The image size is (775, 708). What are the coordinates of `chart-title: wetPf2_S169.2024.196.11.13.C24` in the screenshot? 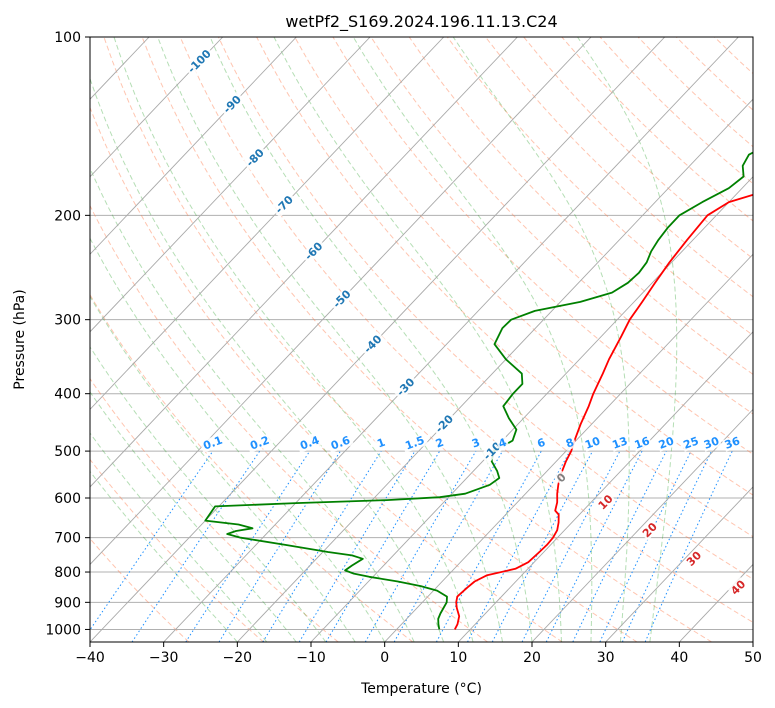 It's located at (421, 22).